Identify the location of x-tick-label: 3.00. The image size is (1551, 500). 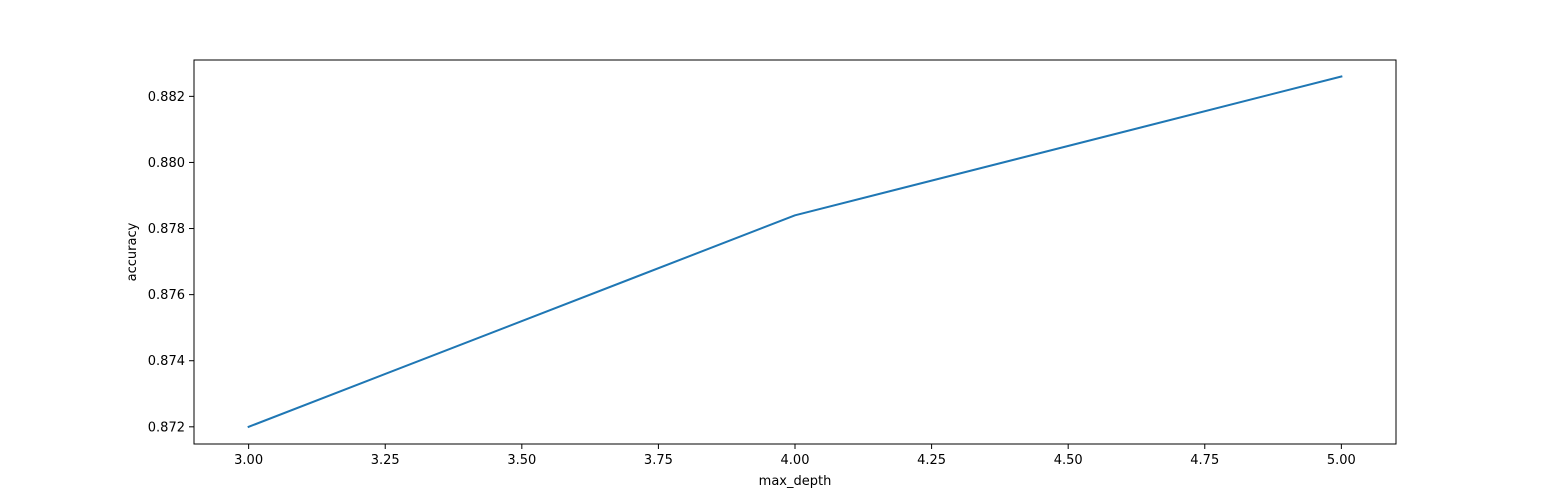
(248, 460).